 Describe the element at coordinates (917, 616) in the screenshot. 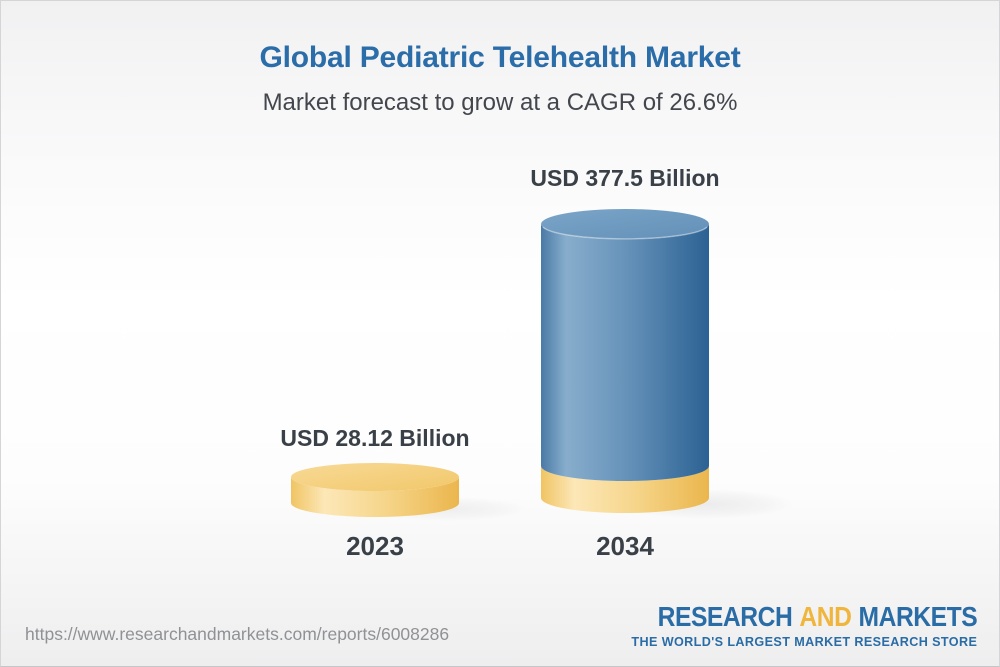

I see `logo-word-markets: MARKETS` at that location.